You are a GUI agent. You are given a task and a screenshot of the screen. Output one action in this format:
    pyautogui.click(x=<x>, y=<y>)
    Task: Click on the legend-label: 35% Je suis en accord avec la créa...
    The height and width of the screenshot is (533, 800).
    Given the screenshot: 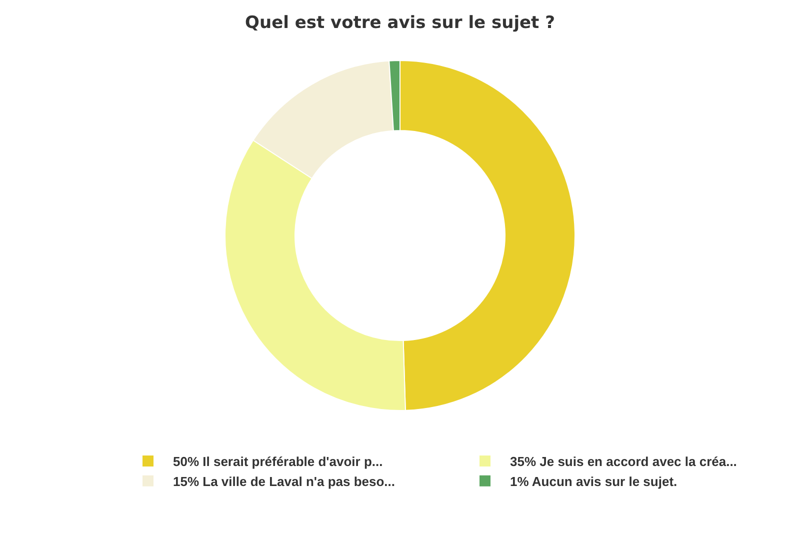 What is the action you would take?
    pyautogui.click(x=623, y=462)
    